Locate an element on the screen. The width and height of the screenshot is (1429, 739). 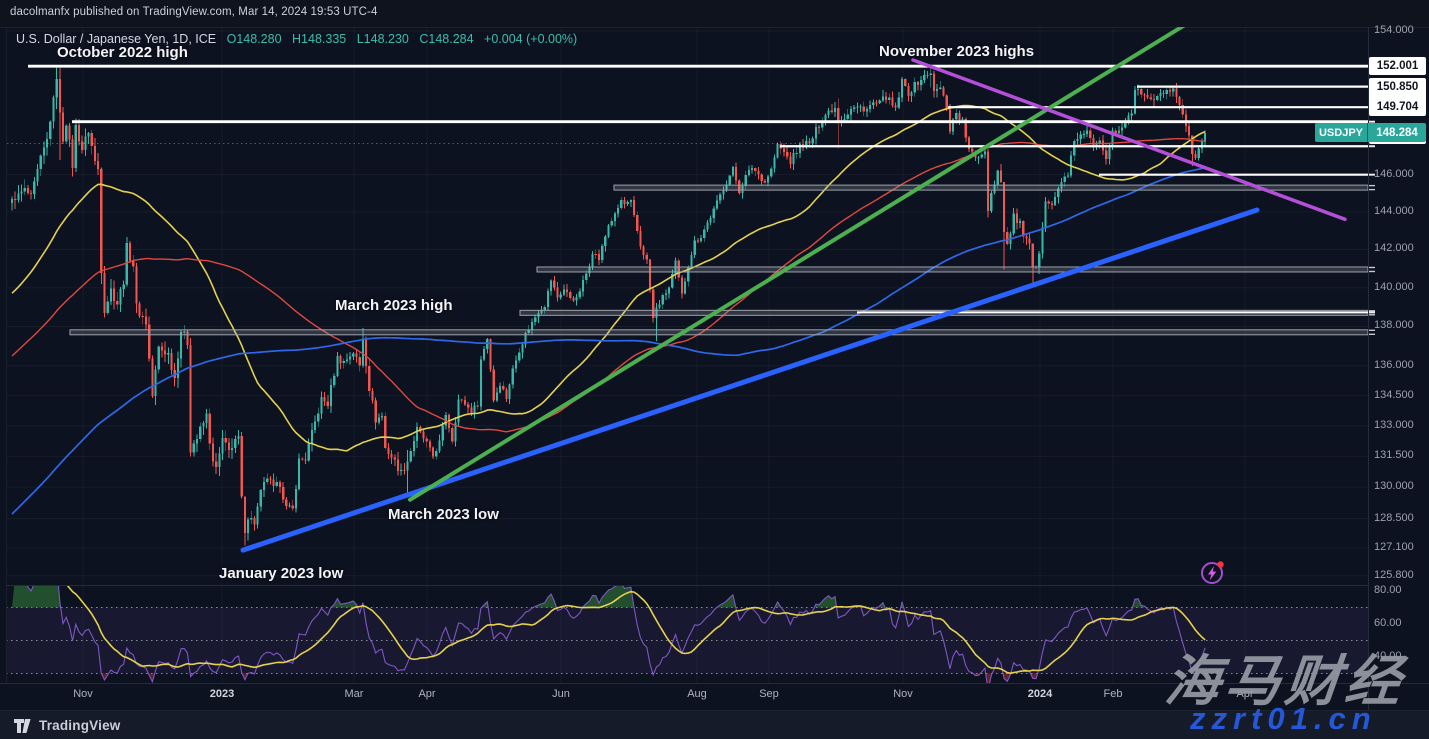
annotation-november-2023-highs: November 2023 highs is located at coordinates (957, 51).